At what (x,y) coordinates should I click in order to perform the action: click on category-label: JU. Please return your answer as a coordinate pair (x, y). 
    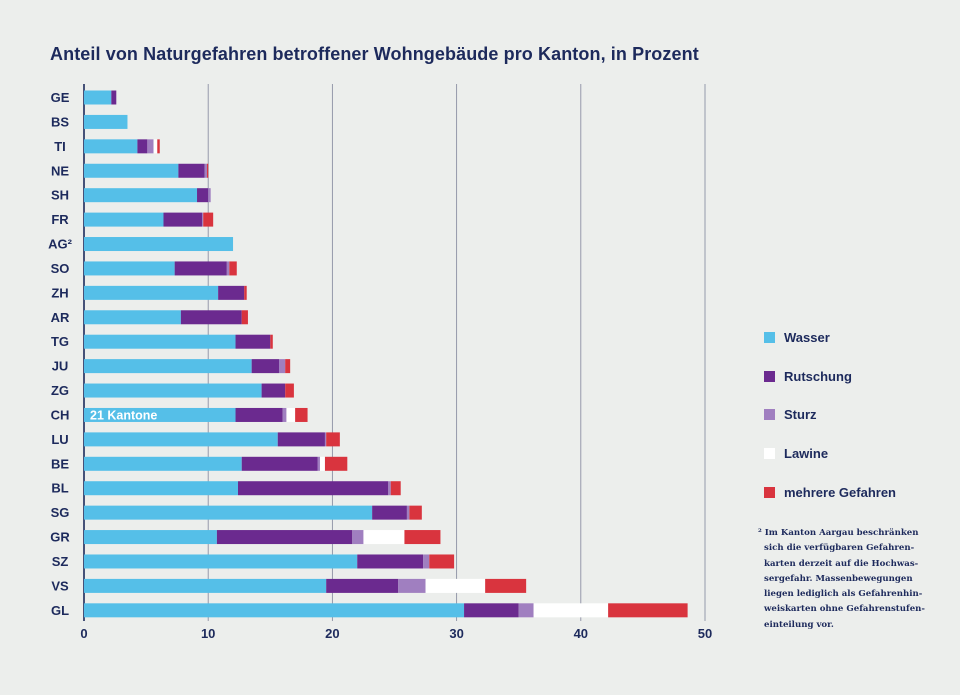
    Looking at the image, I should click on (60, 366).